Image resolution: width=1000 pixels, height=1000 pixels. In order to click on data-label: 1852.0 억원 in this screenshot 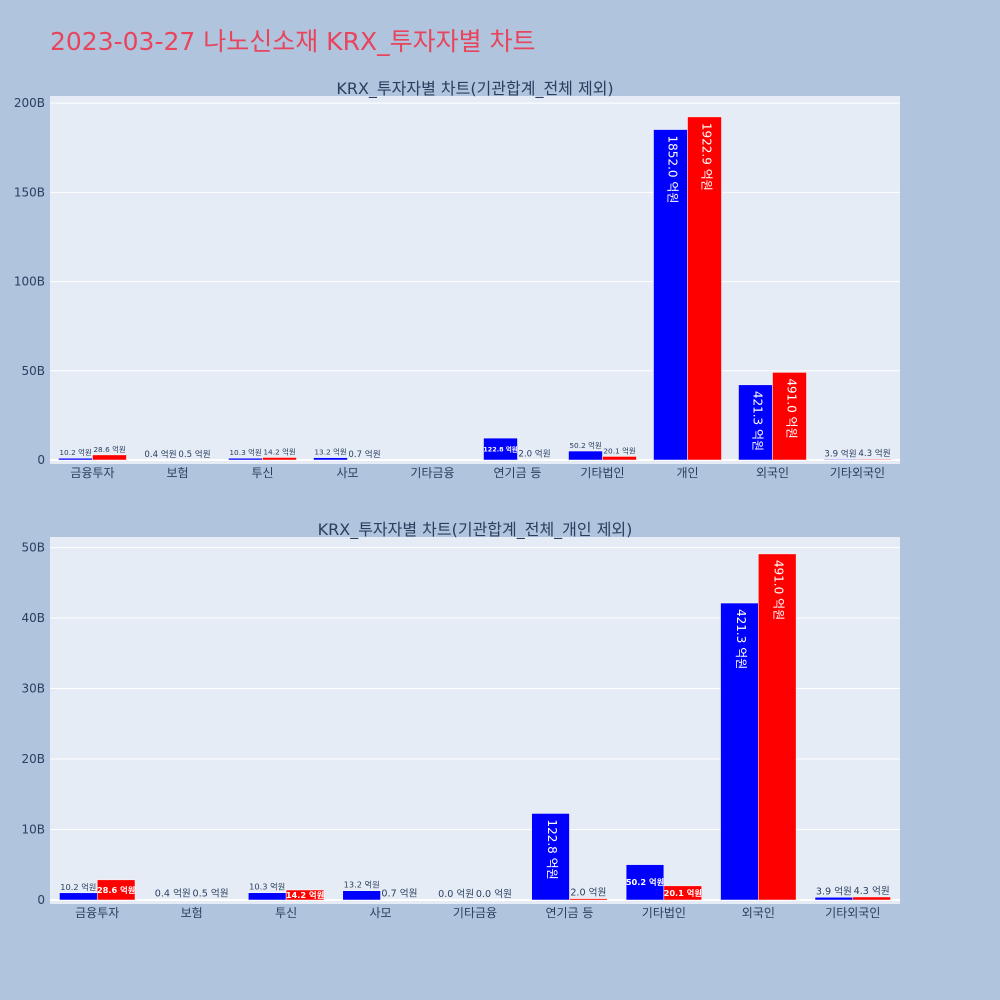, I will do `click(672, 170)`.